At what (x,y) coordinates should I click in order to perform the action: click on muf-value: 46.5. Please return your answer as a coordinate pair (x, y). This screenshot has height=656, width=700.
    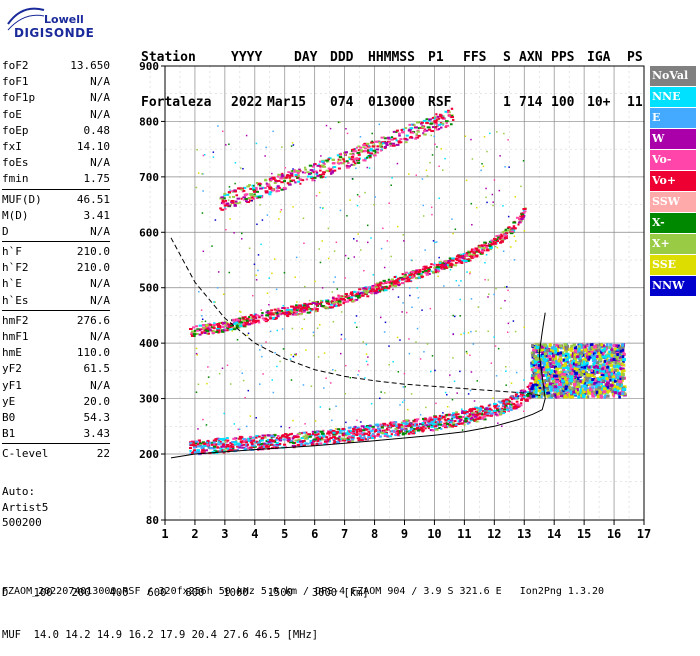
    Looking at the image, I should click on (264, 635).